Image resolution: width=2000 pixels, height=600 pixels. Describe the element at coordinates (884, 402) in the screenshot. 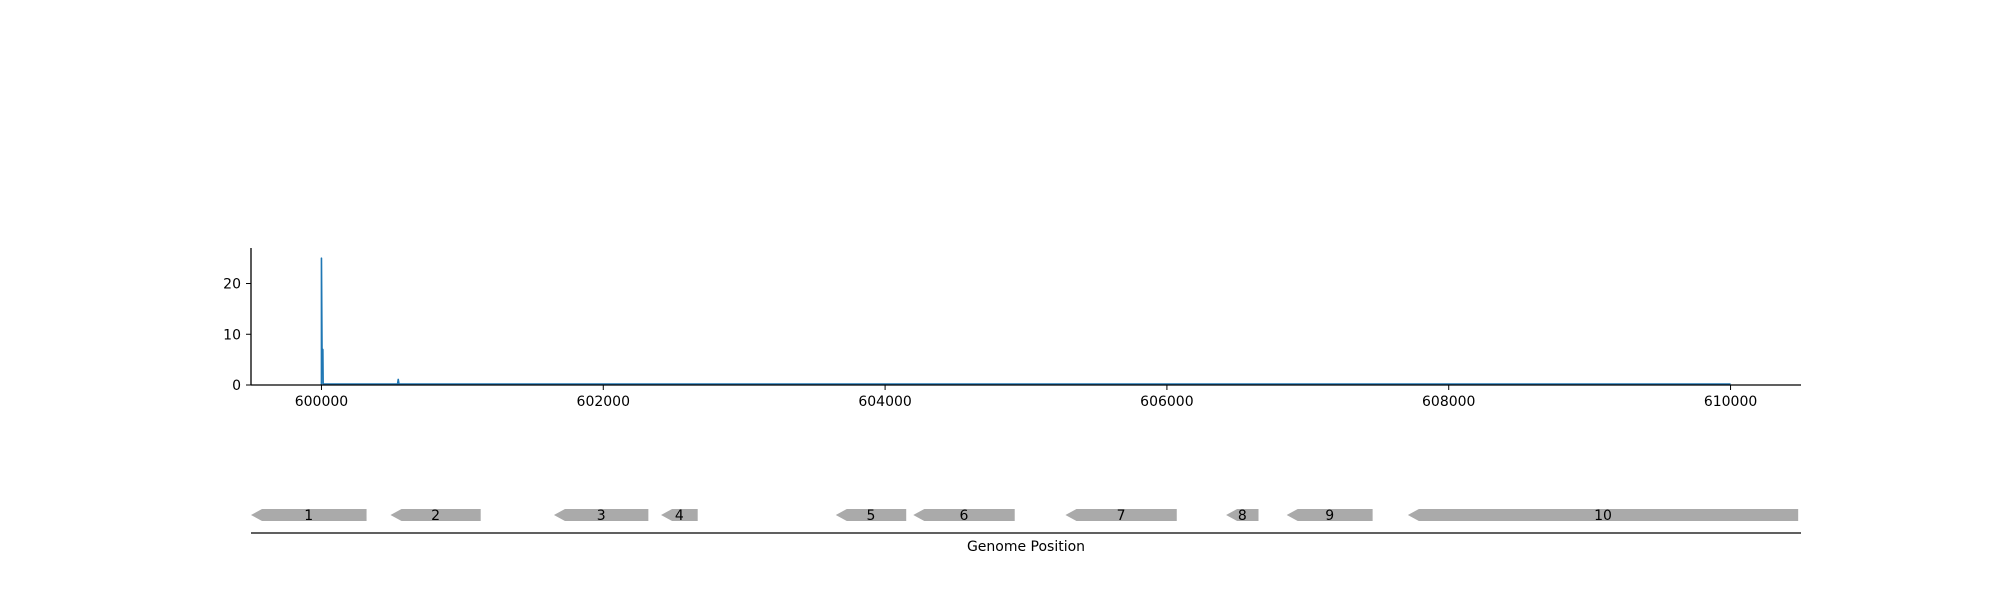

I see `x-tick-label: 604000` at that location.